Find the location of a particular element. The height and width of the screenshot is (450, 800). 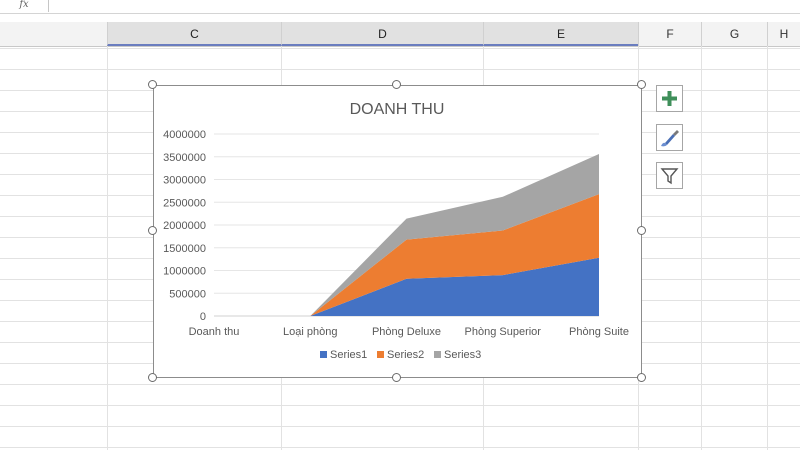

chart-styles-button is located at coordinates (669, 137).